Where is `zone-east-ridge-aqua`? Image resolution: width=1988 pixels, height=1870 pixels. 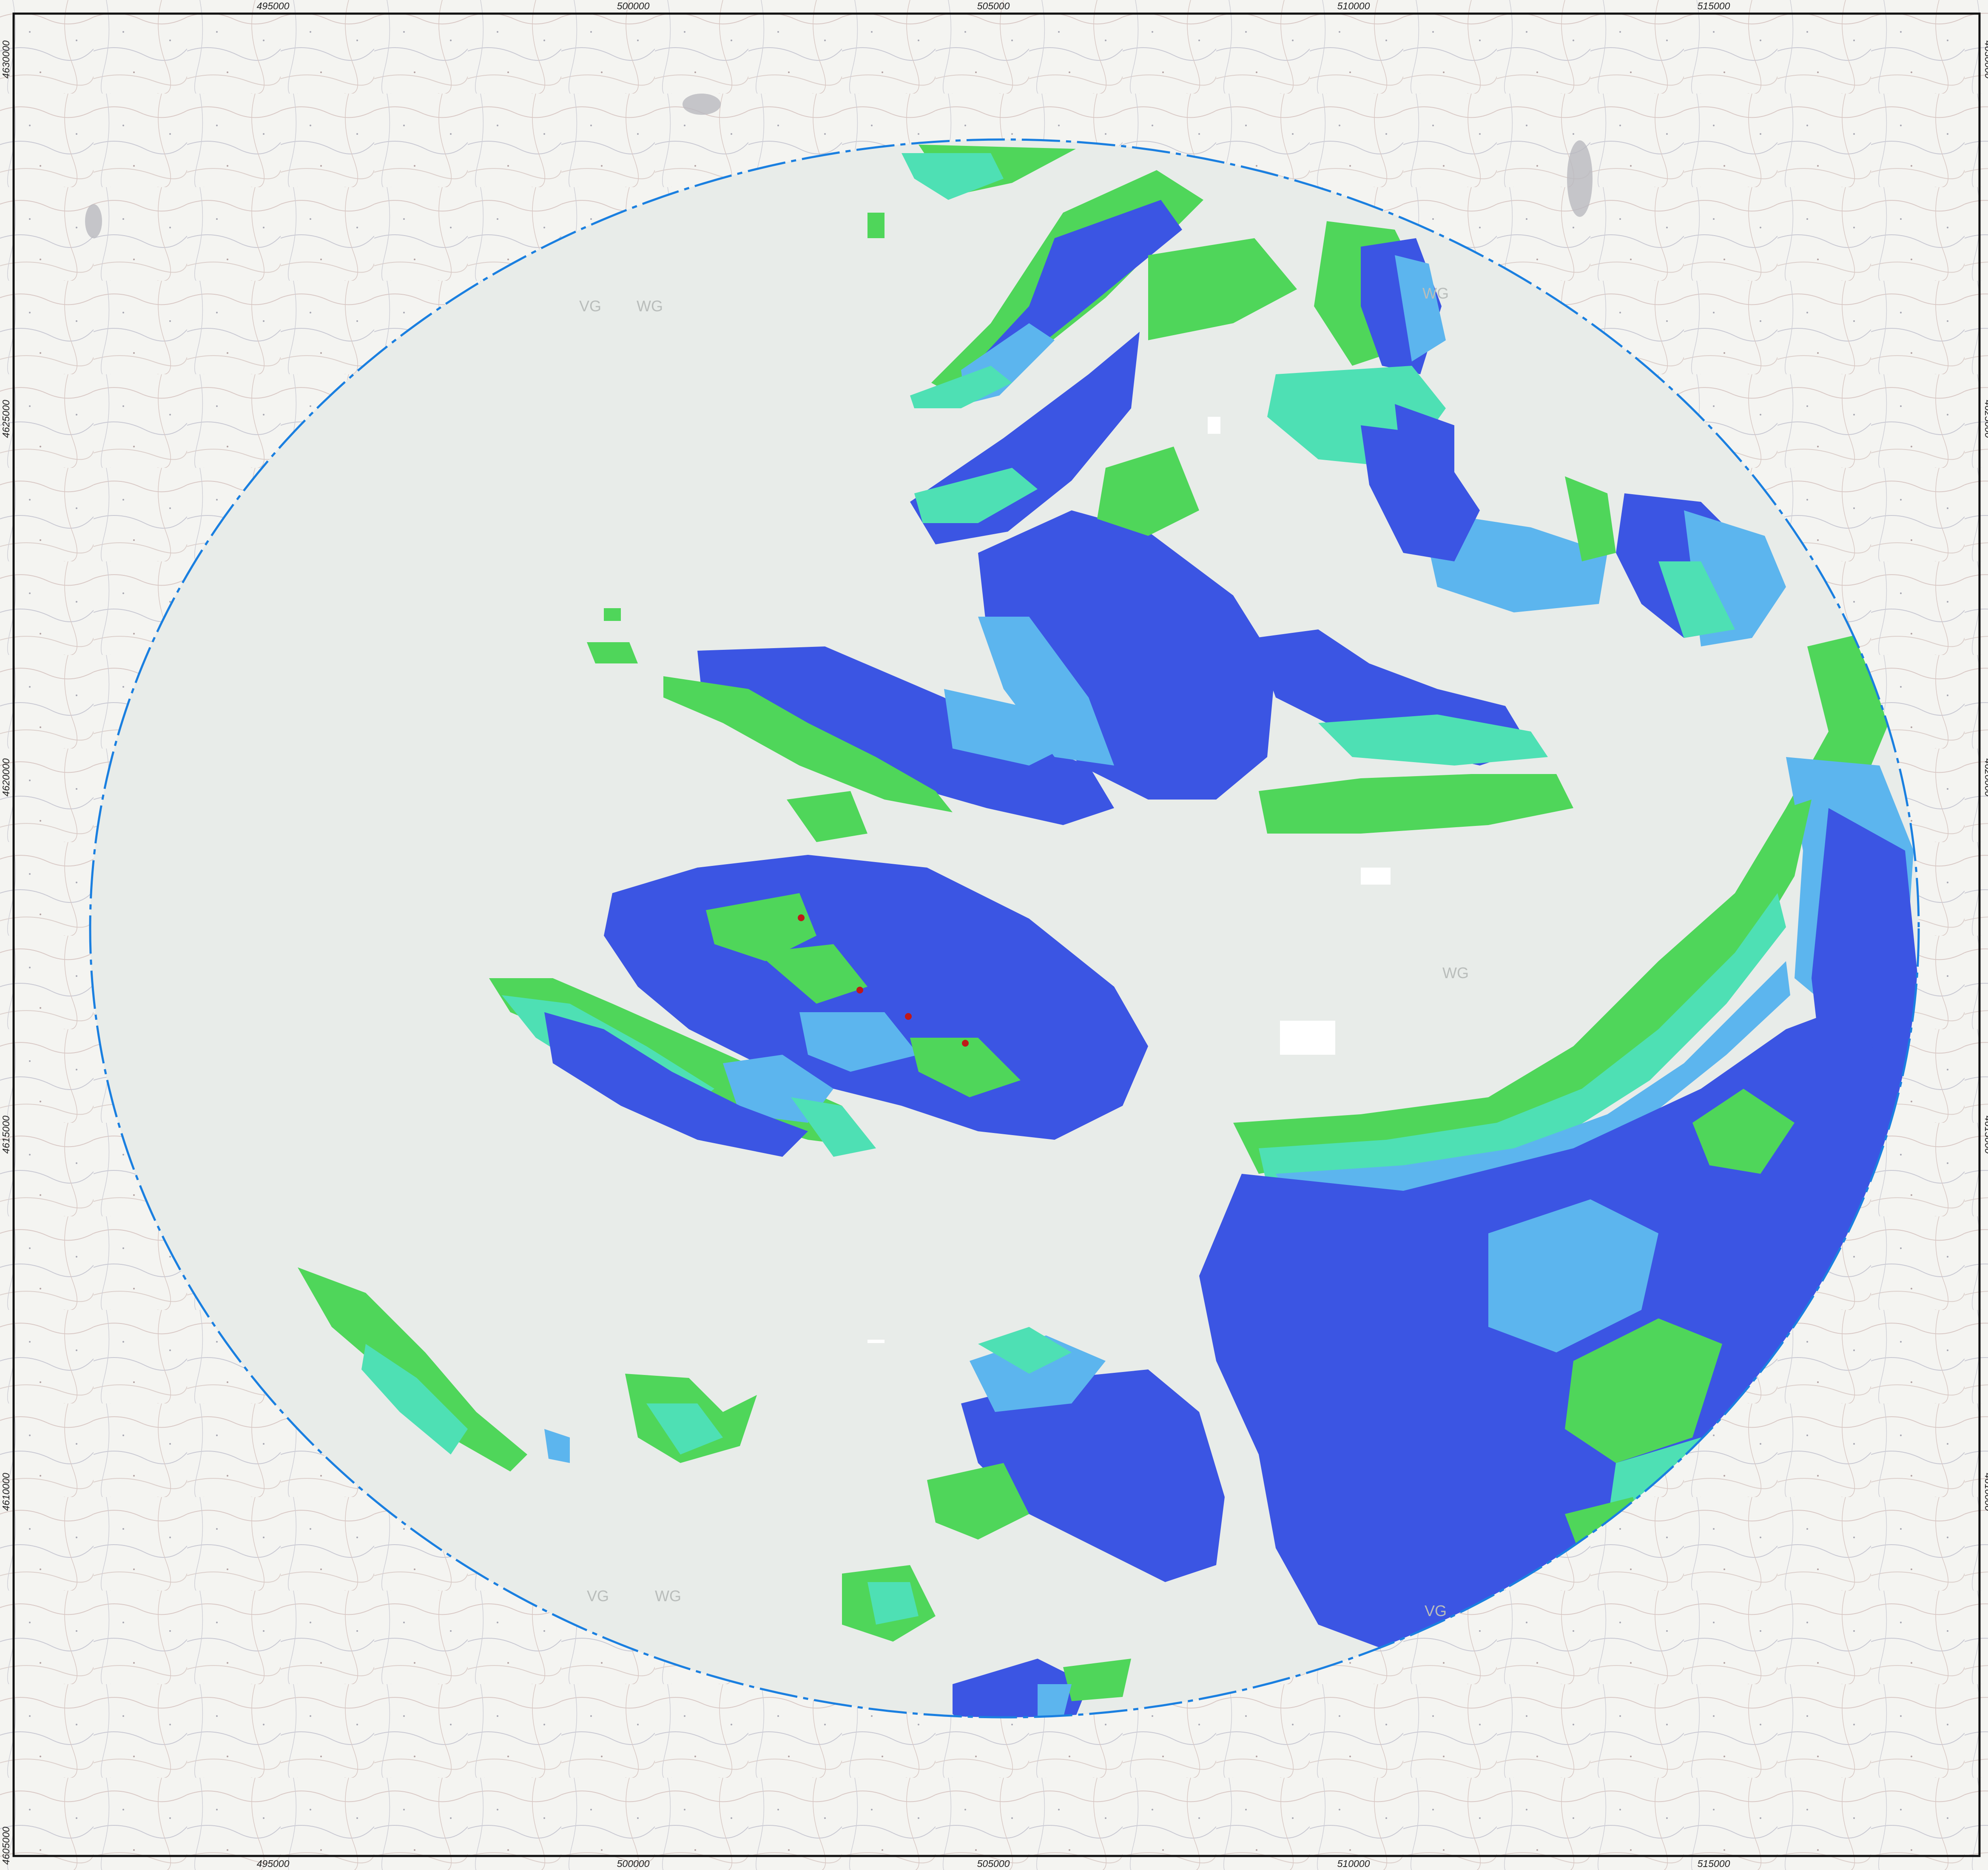
zone-east-ridge-aqua is located at coordinates (1433, 740).